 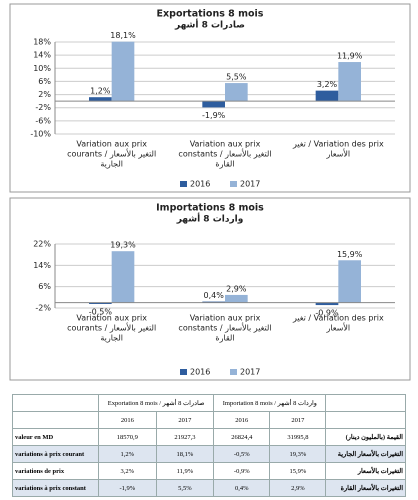 What do you see at coordinates (185, 437) in the screenshot?
I see `cell: 21927,3` at bounding box center [185, 437].